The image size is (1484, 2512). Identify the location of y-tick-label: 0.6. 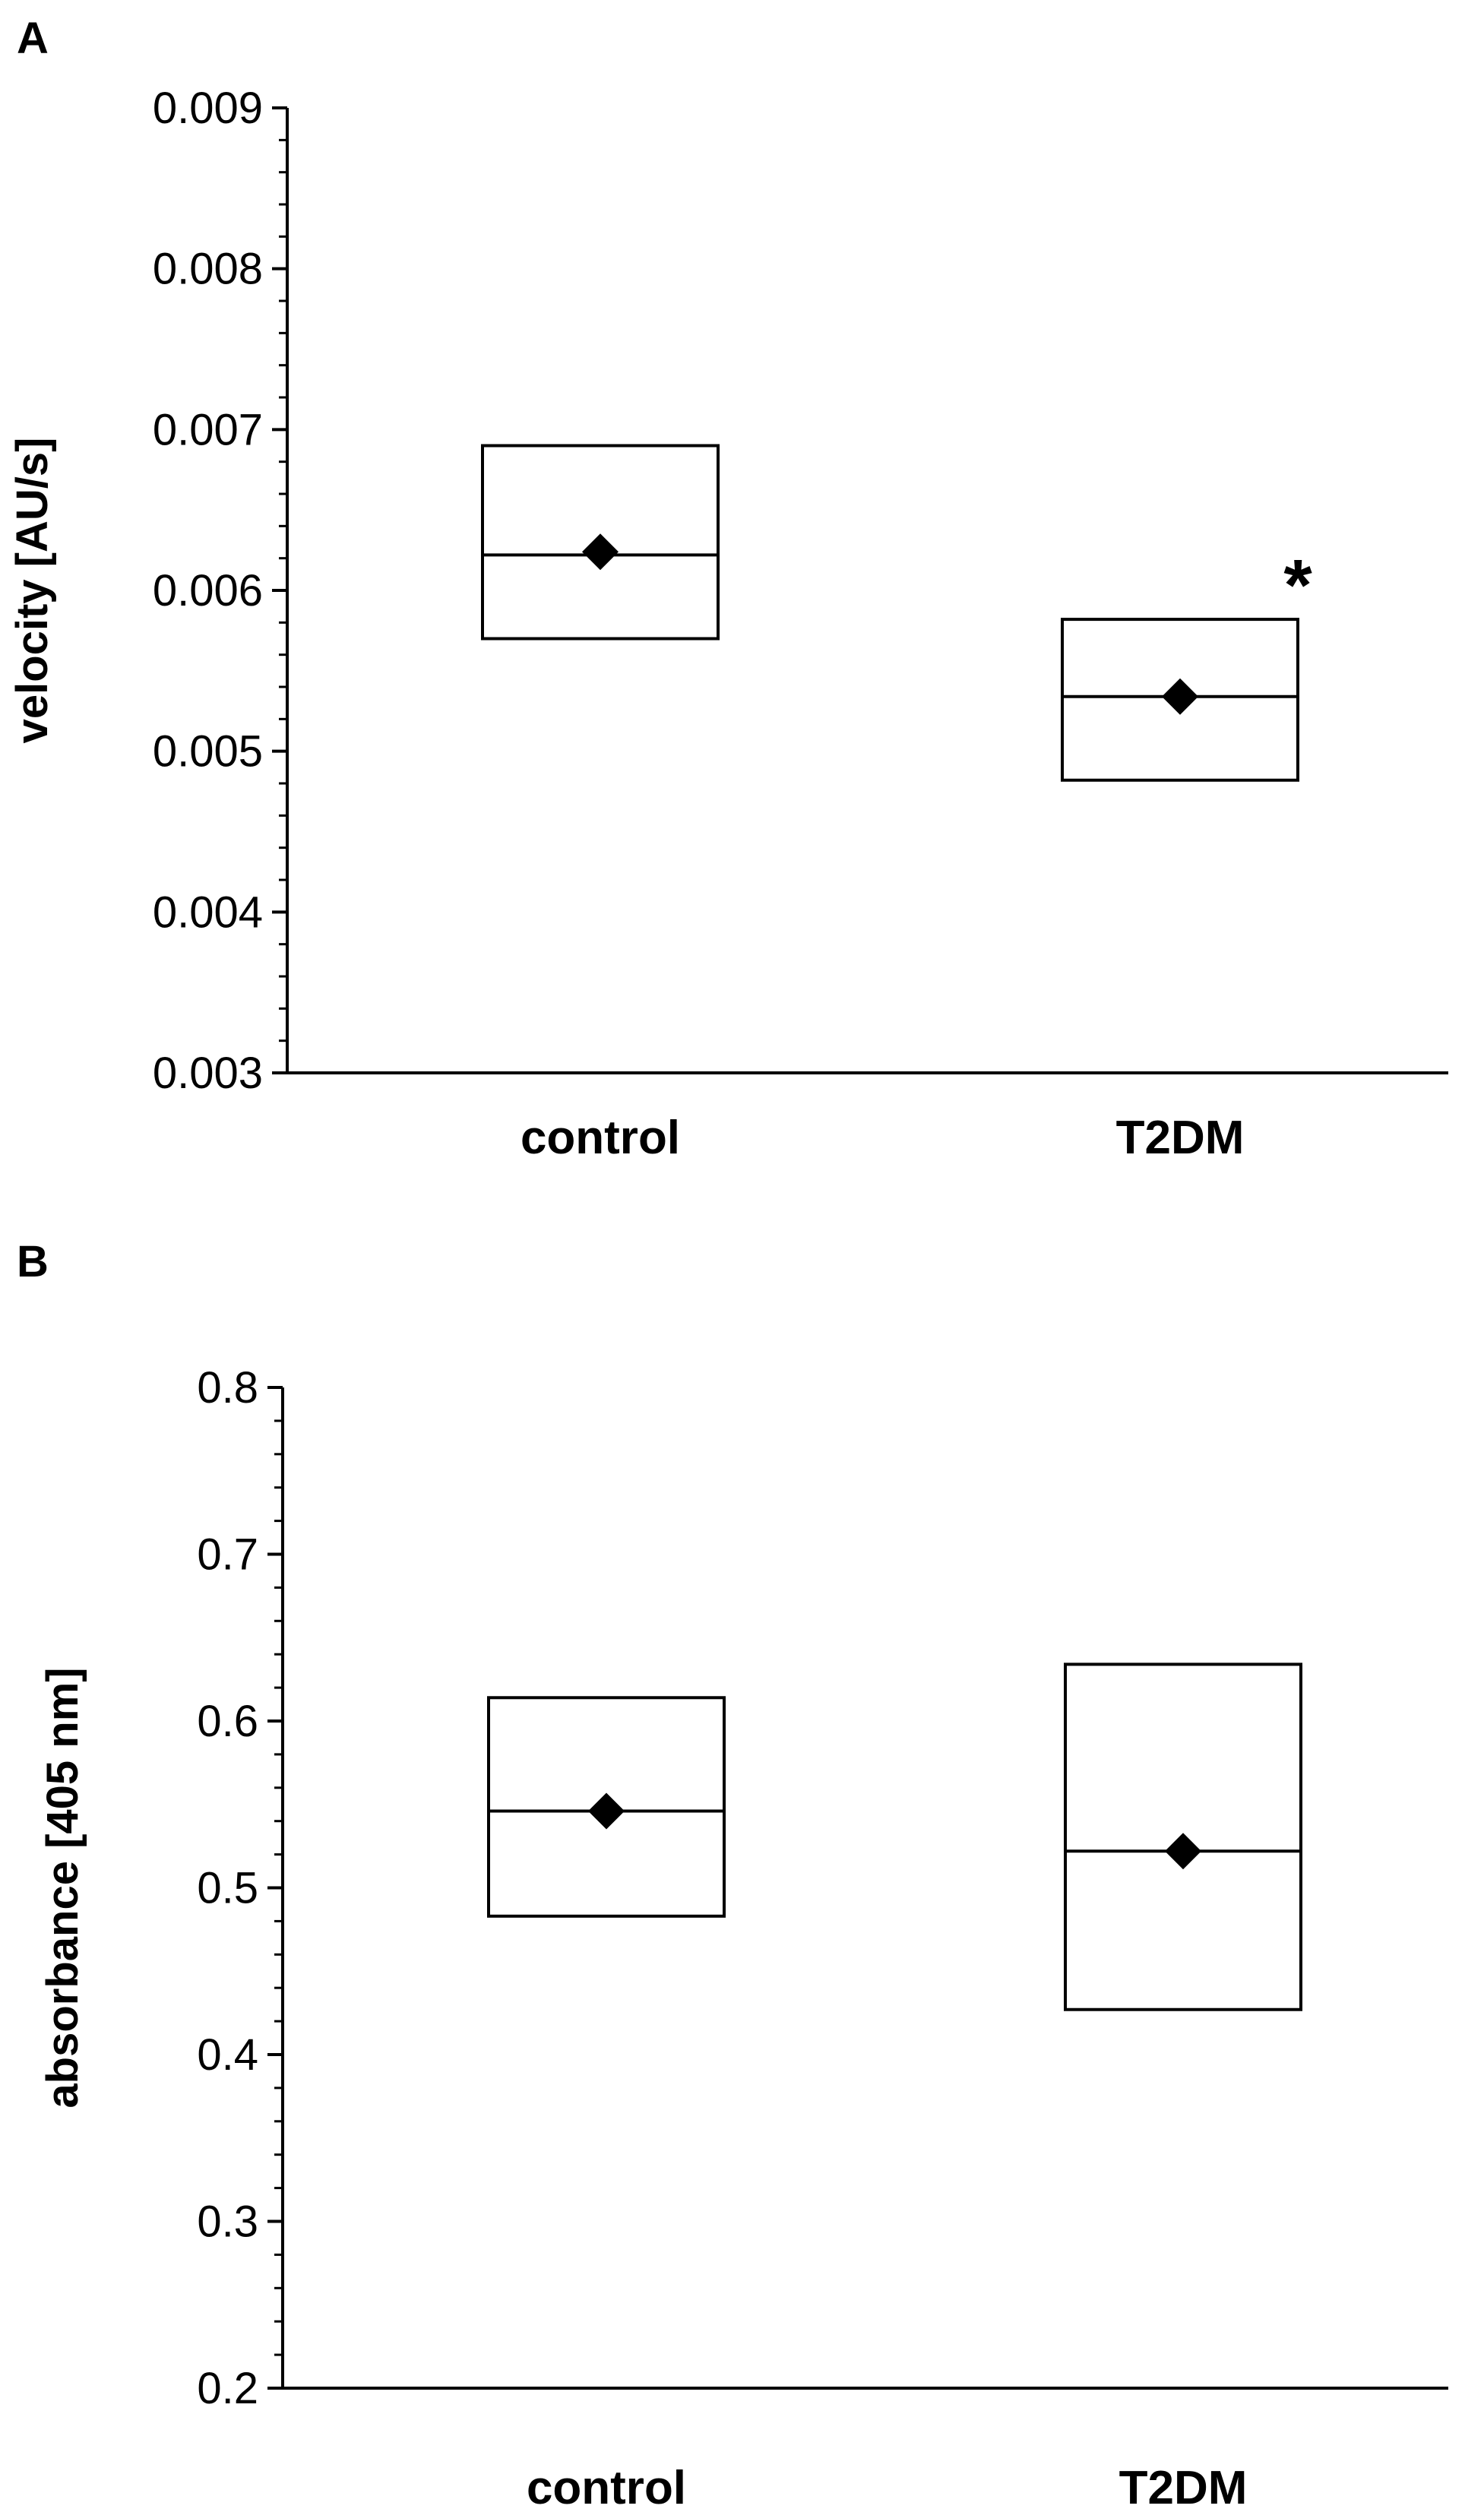
(227, 1722).